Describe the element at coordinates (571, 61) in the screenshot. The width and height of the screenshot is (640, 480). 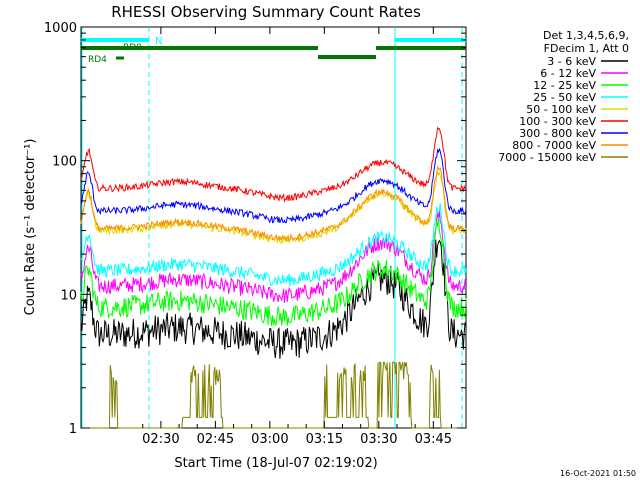
I see `legend-entry-label: 3 - 6 keV` at that location.